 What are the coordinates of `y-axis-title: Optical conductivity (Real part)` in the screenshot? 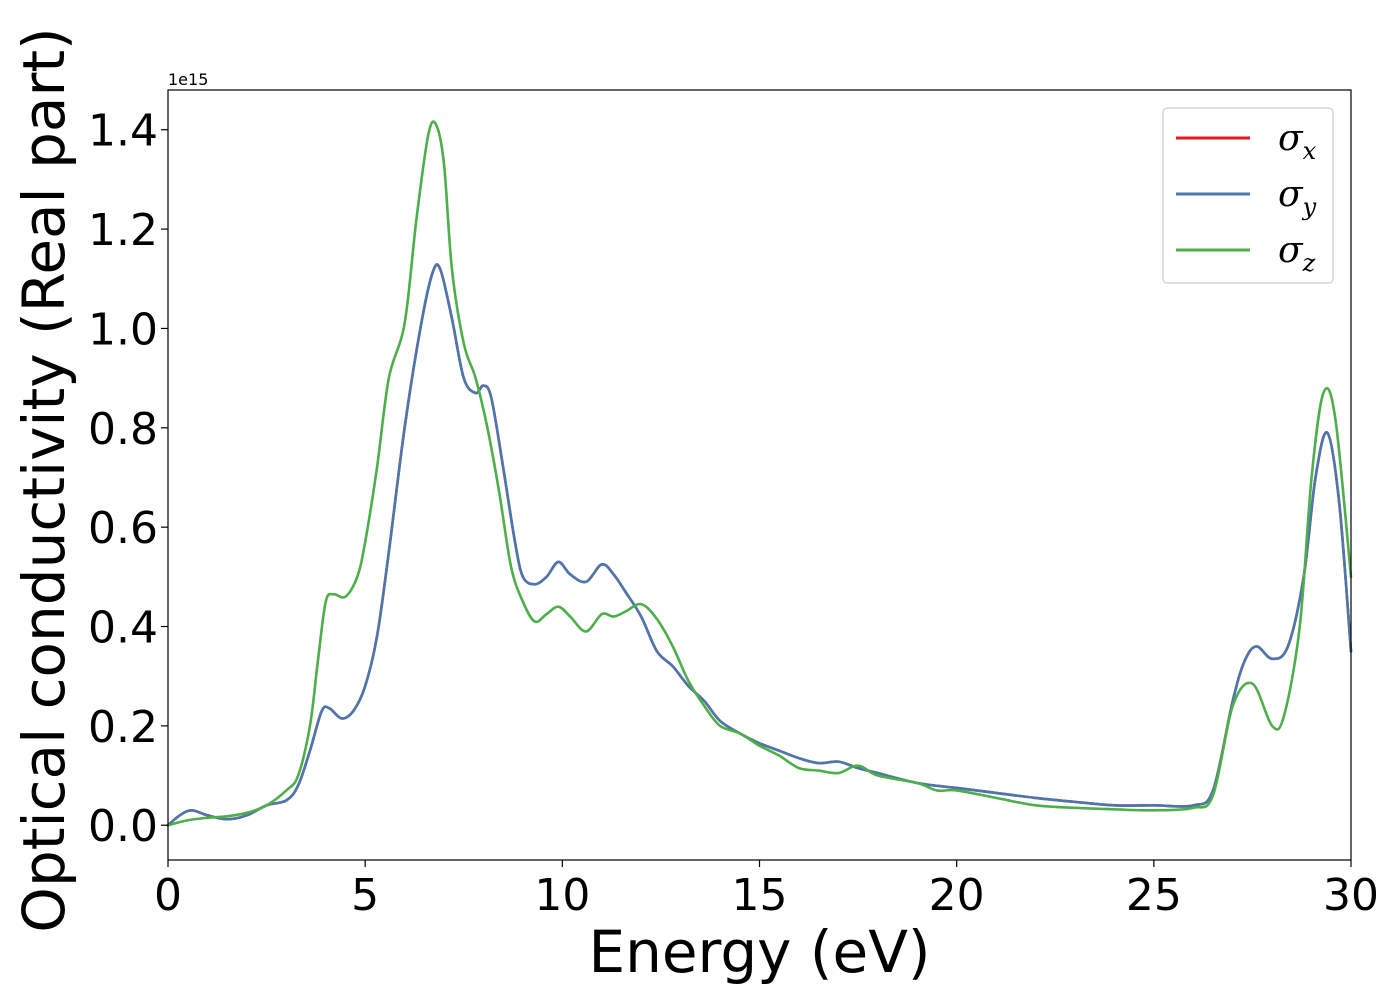 It's located at (44, 479).